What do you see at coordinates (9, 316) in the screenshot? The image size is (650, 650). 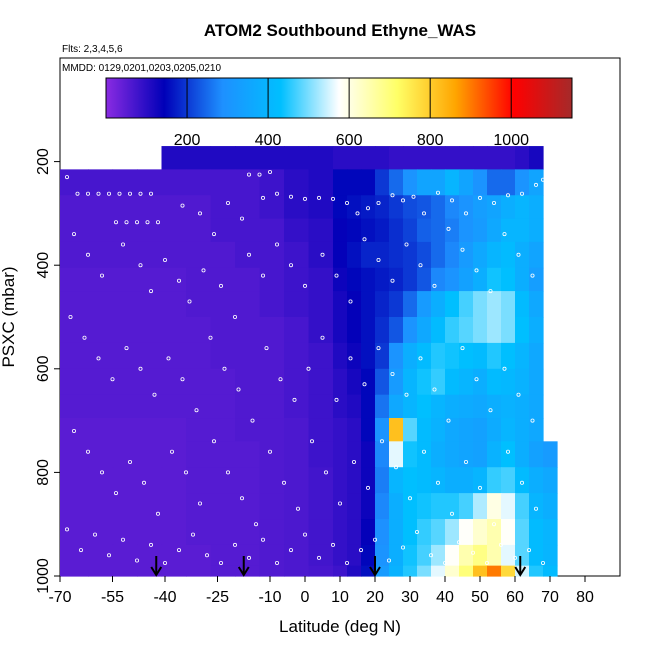 I see `y-axis-label: PSXC (mbar)` at bounding box center [9, 316].